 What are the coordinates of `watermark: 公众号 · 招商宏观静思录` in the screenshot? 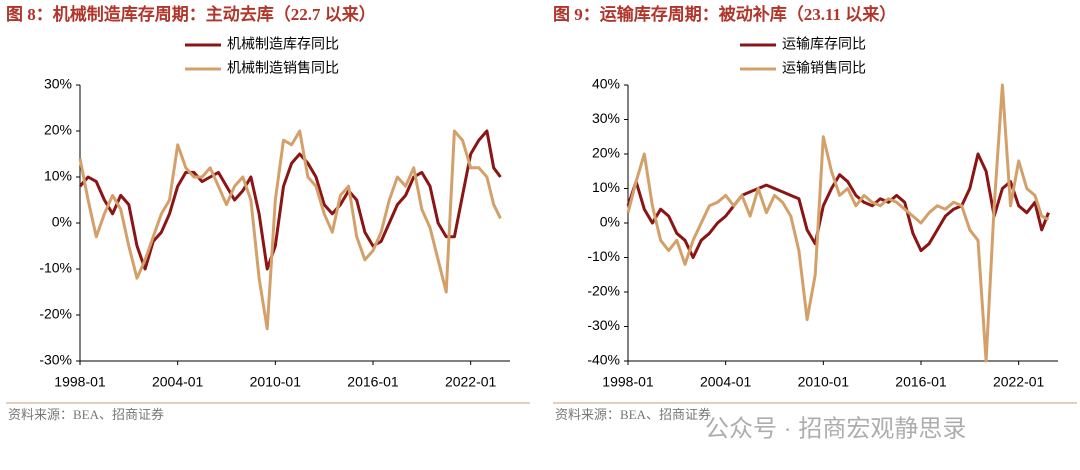 It's located at (835, 428).